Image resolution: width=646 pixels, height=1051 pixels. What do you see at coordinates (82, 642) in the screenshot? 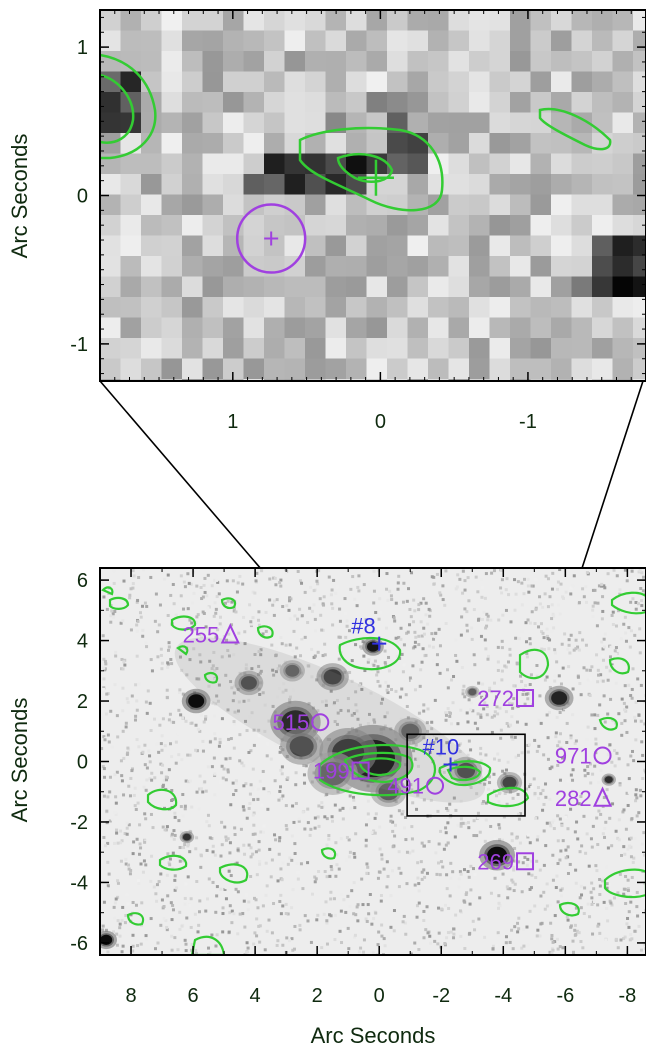
I see `y-tick-label: 4` at bounding box center [82, 642].